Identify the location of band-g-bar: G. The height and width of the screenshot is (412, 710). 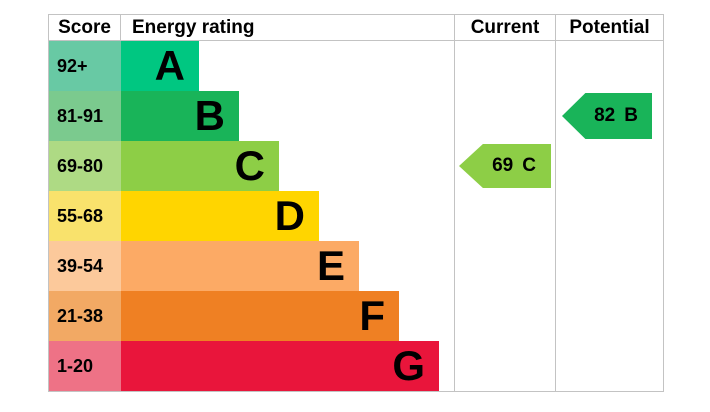
(280, 366).